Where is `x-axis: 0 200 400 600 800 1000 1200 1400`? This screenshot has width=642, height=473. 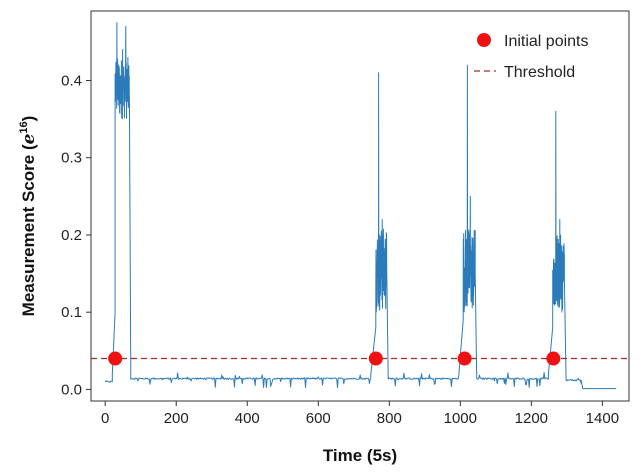
x-axis: 0 200 400 600 800 1000 1200 1400 is located at coordinates (360, 414).